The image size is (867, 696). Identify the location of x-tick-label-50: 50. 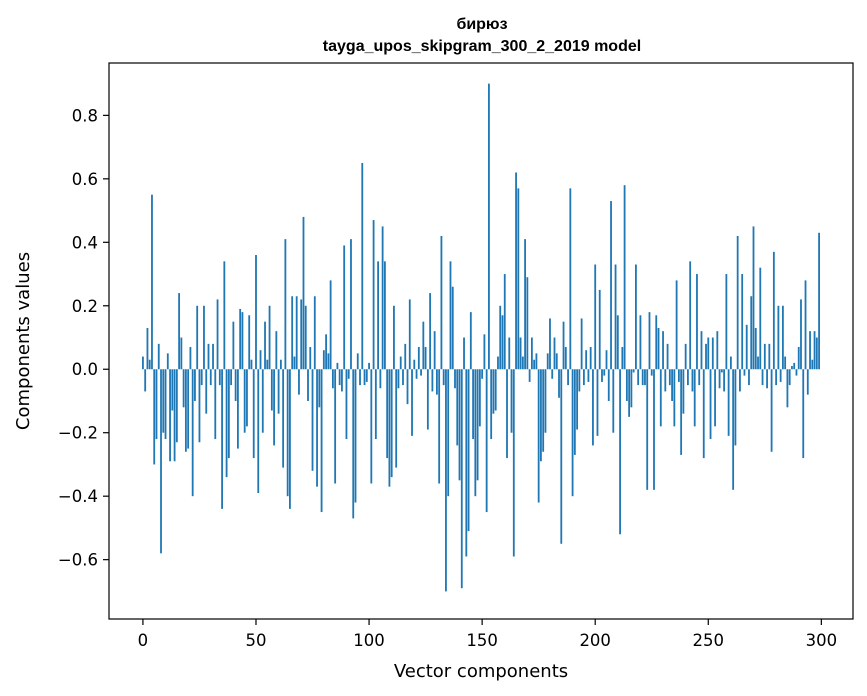
(255, 640).